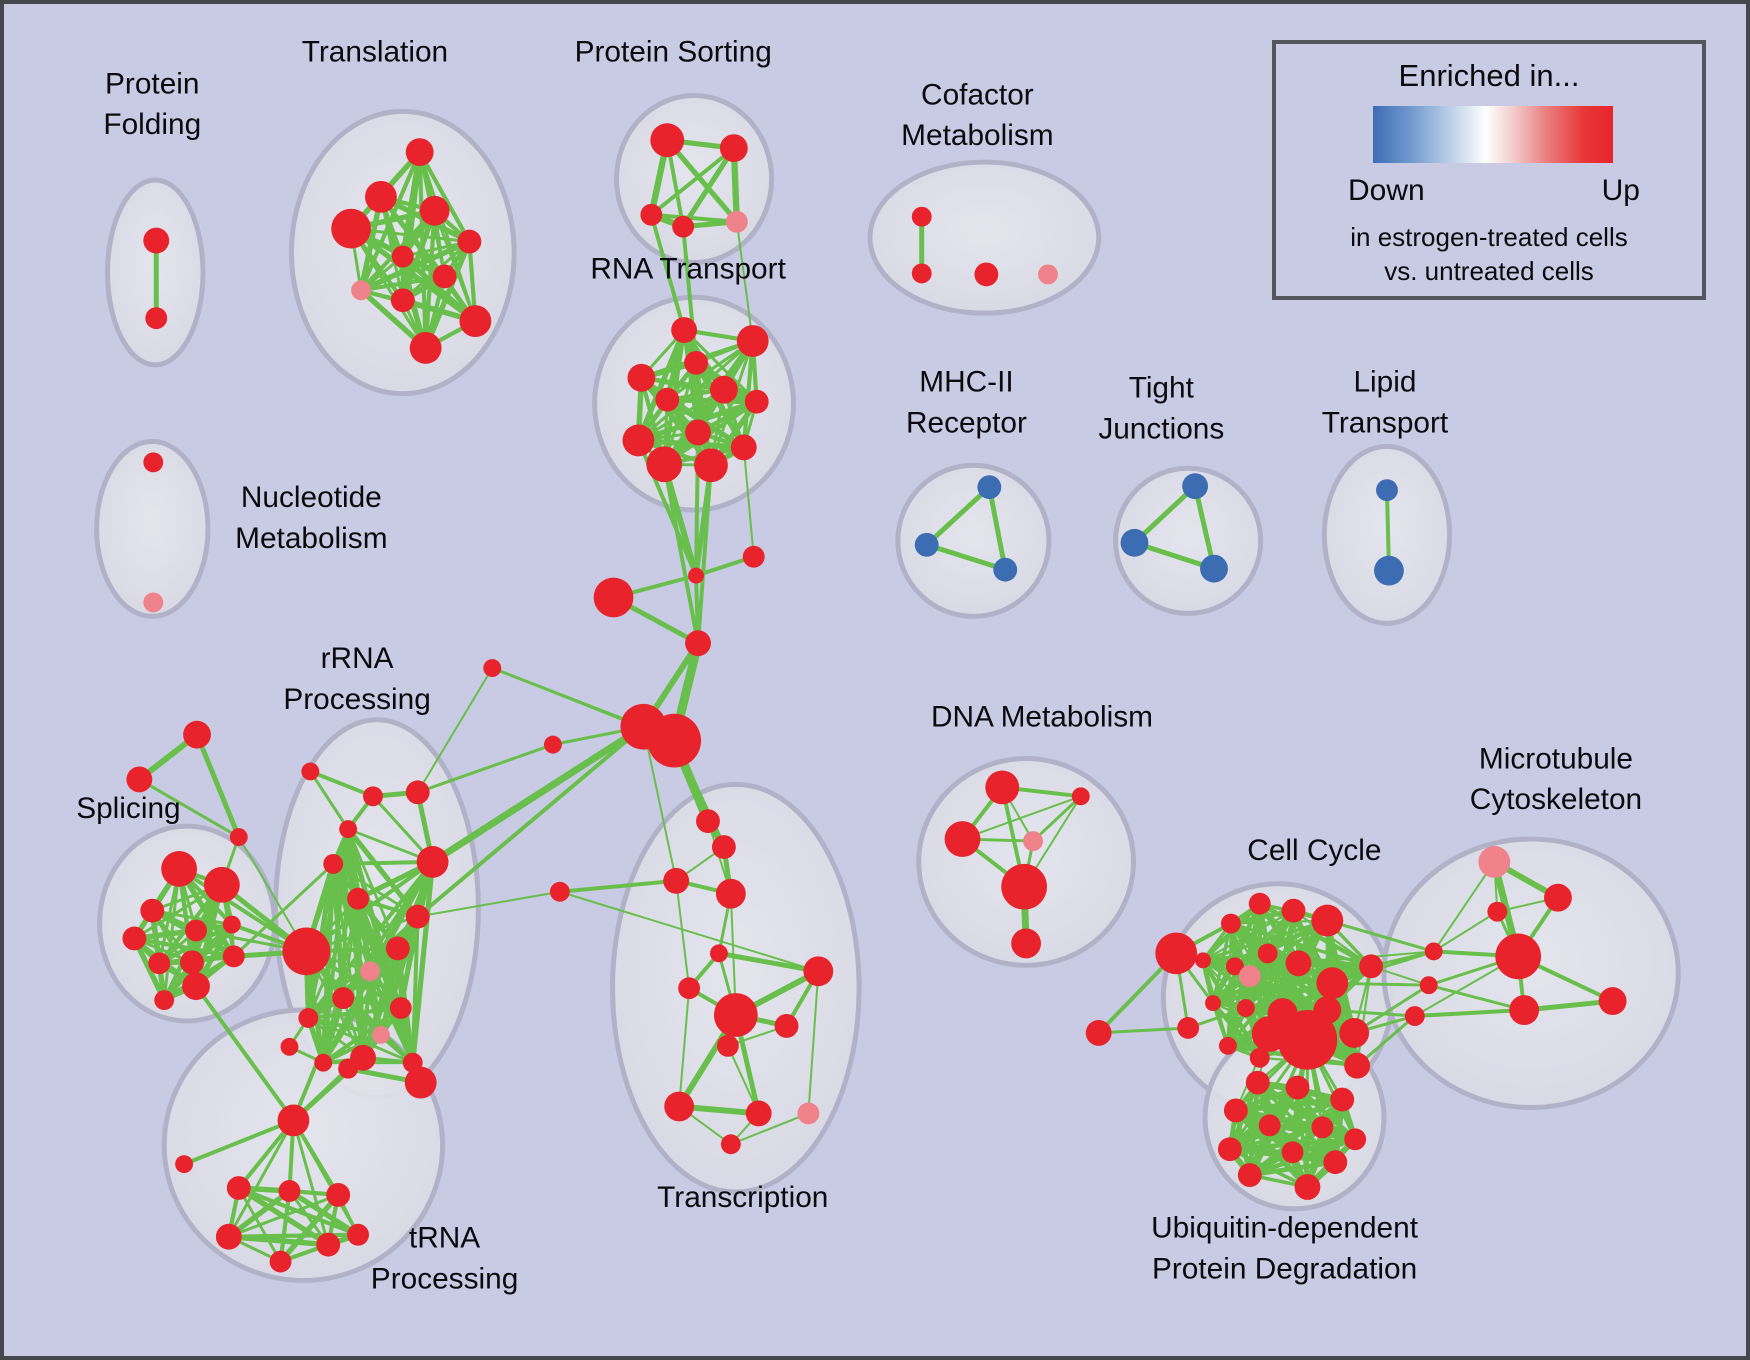  I want to click on cluster-label-cc: Cell Cycle, so click(1314, 850).